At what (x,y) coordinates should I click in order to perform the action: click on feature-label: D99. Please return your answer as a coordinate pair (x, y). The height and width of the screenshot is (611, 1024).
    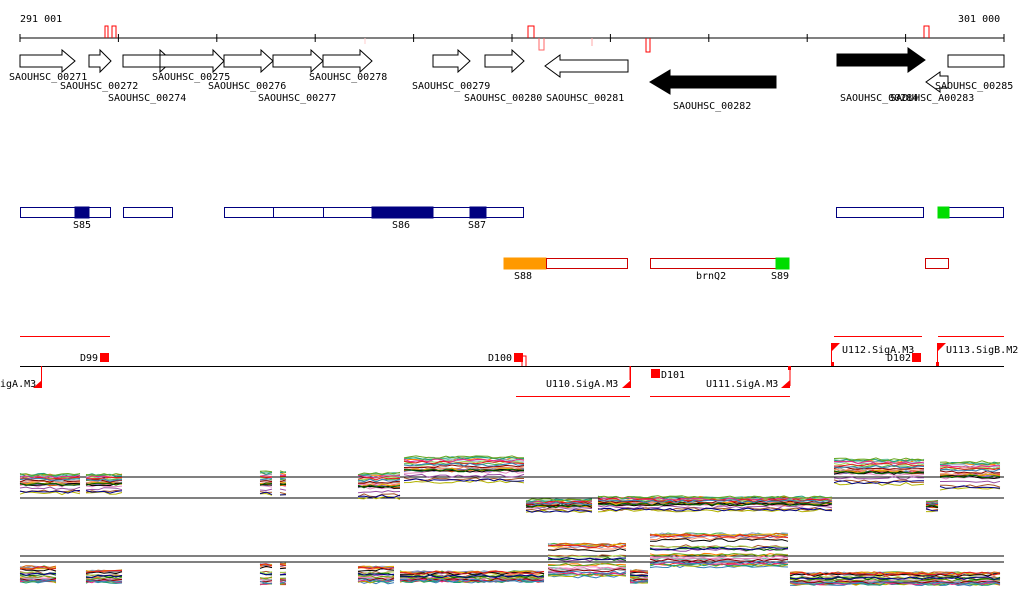
    Looking at the image, I should click on (89, 358).